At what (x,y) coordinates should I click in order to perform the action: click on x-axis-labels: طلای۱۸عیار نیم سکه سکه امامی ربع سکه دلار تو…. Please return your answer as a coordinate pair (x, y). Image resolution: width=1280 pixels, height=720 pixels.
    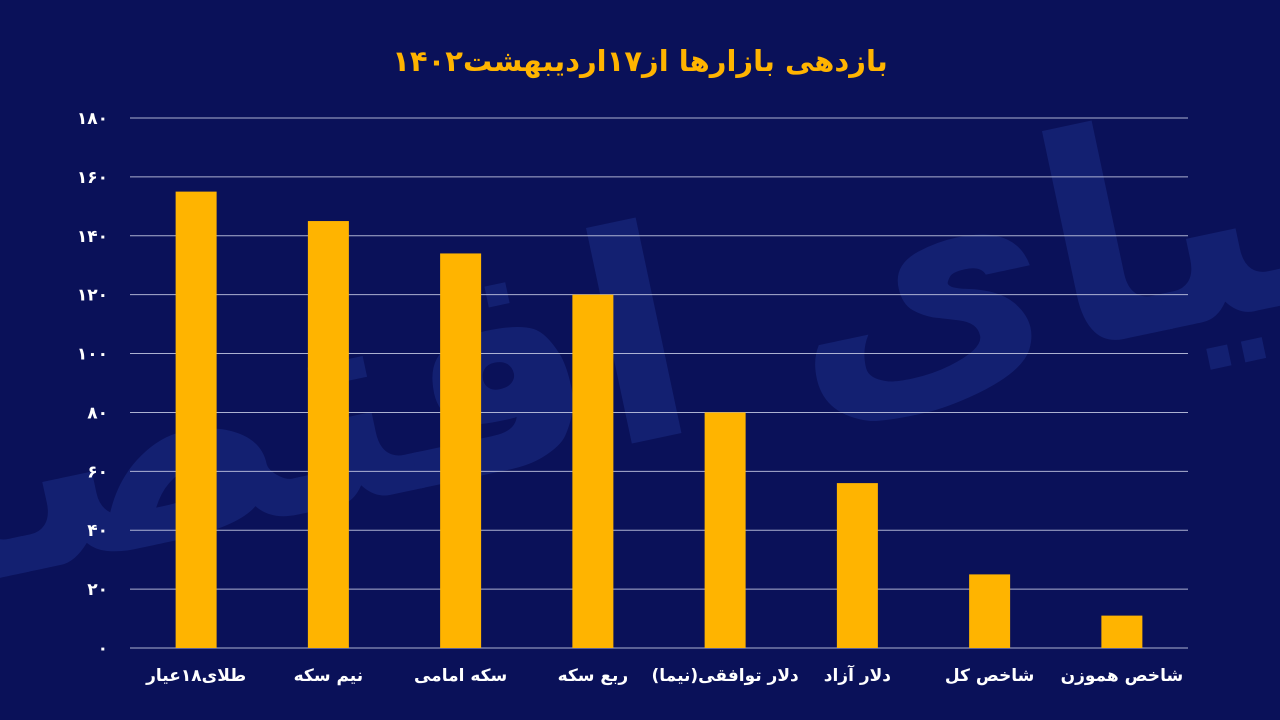
    Looking at the image, I should click on (664, 675).